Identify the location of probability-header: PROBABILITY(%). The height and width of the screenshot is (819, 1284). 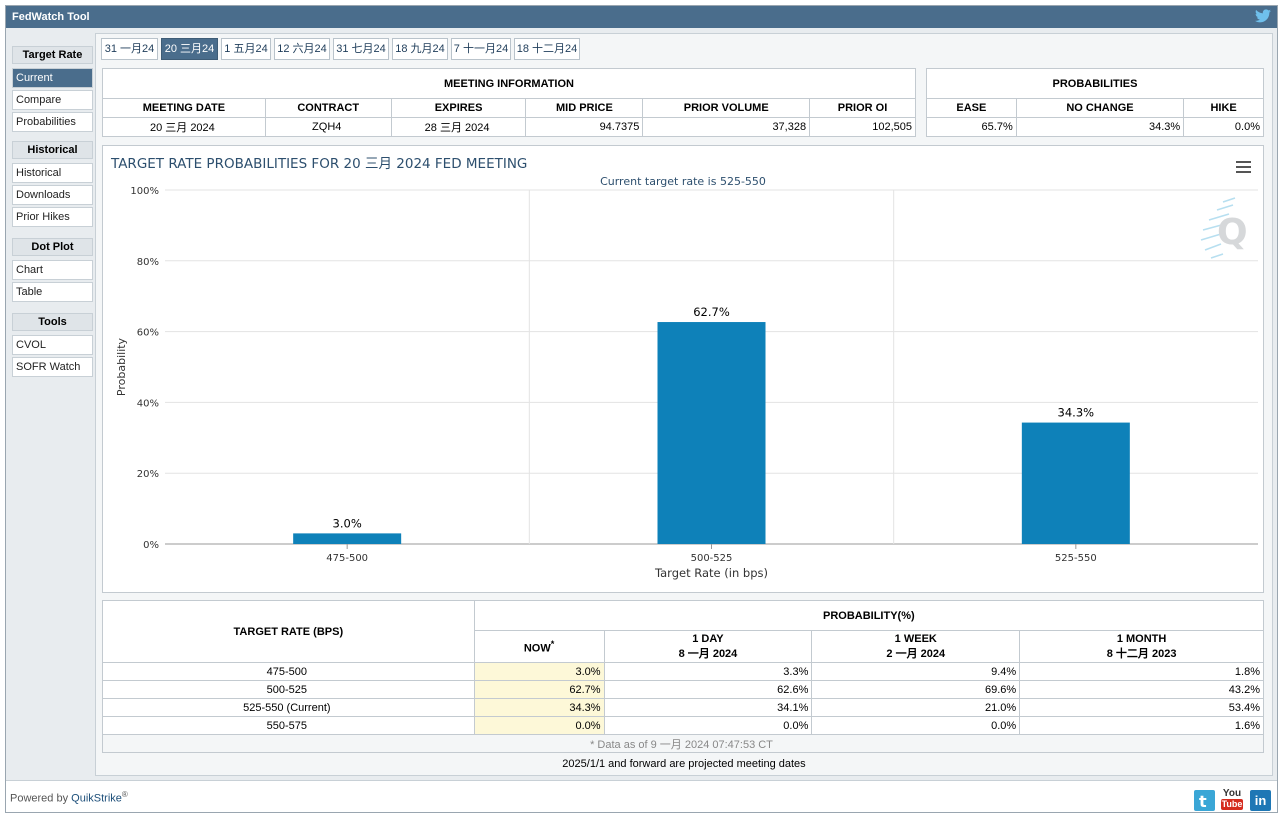
(869, 615).